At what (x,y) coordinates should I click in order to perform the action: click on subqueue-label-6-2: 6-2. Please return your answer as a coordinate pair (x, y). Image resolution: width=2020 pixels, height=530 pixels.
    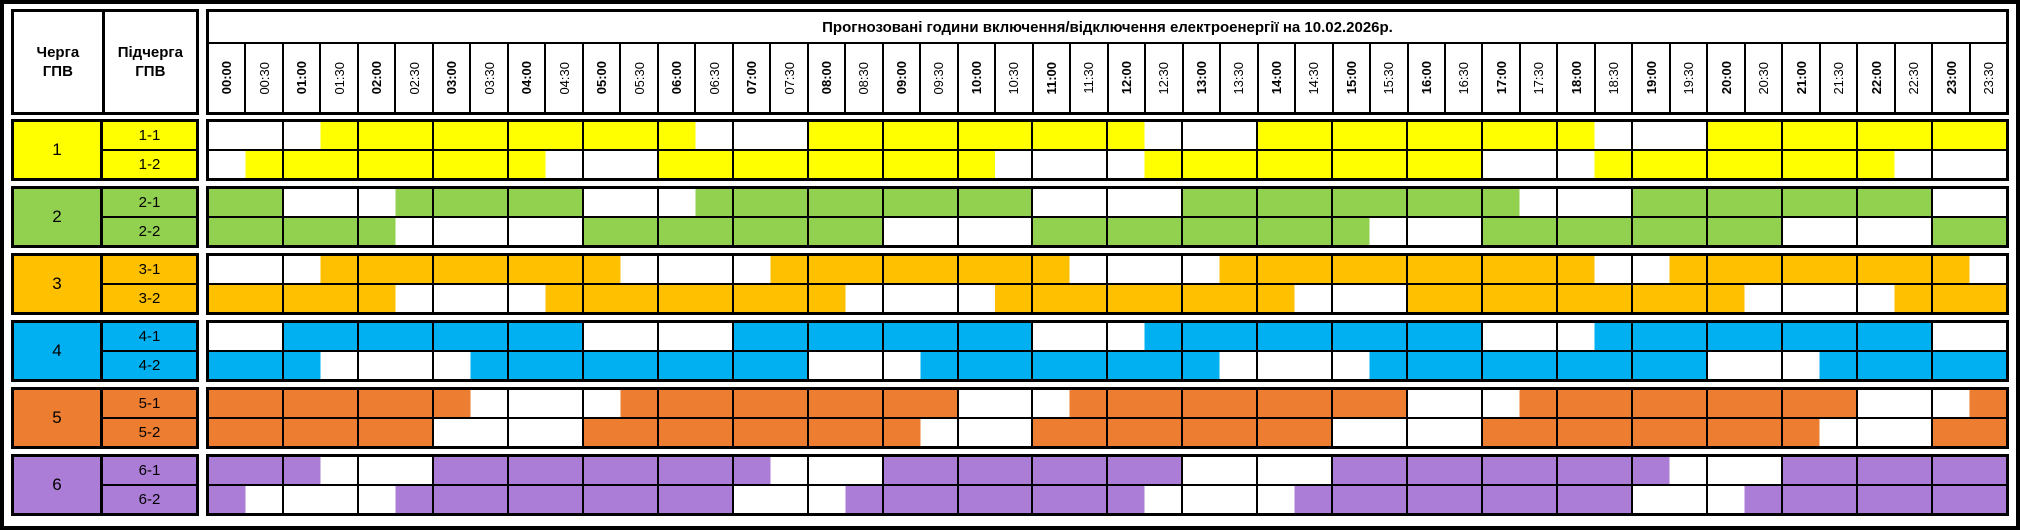
    Looking at the image, I should click on (149, 498).